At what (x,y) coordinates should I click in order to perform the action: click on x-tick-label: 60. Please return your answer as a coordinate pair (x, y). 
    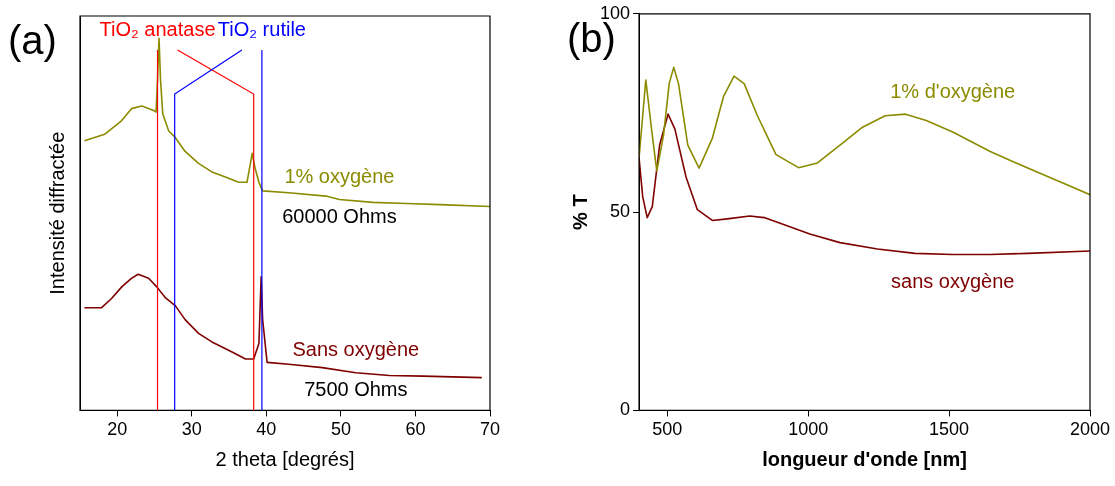
    Looking at the image, I should click on (415, 429).